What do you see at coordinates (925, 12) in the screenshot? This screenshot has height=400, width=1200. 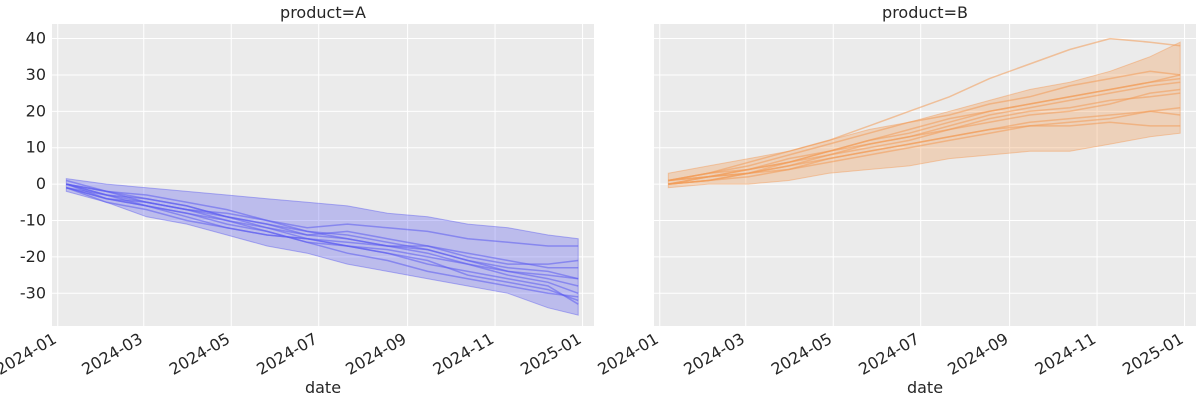 I see `panel-title: product=B` at bounding box center [925, 12].